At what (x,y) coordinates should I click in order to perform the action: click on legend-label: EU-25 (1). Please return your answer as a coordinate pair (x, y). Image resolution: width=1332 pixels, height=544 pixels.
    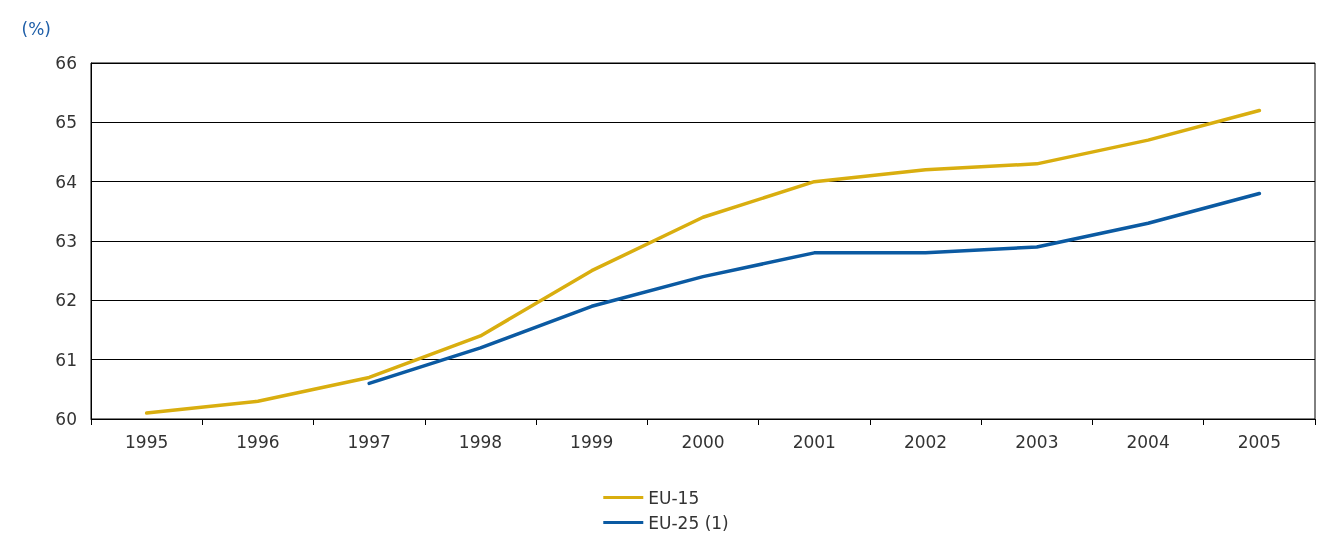
    Looking at the image, I should click on (688, 522).